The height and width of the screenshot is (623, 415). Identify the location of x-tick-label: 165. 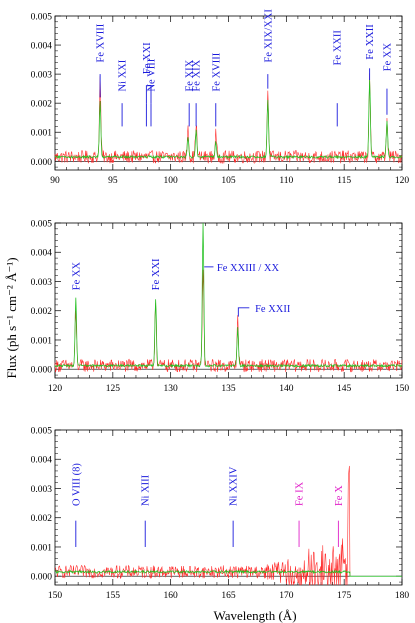
(228, 596).